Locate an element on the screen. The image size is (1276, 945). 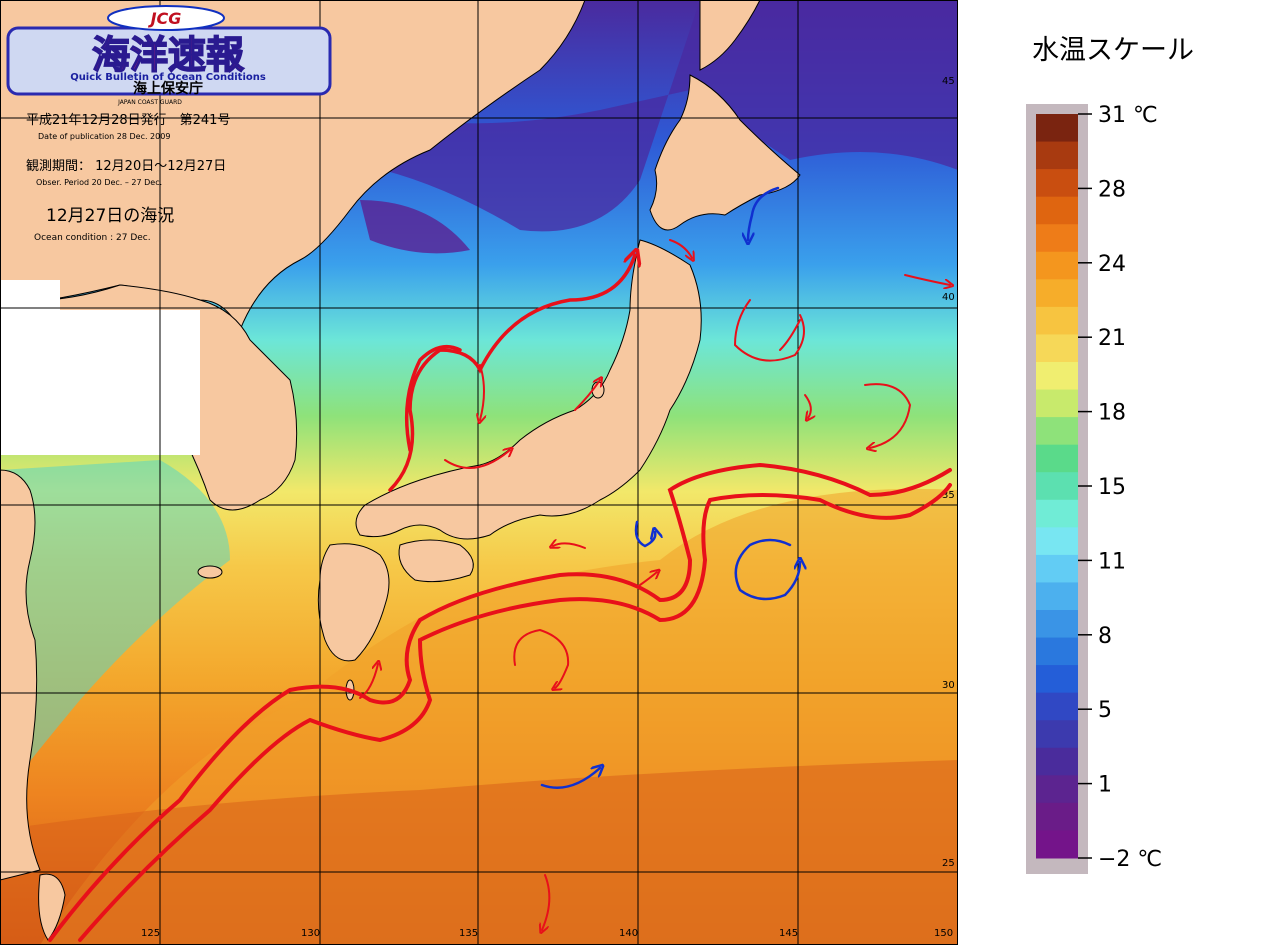
scale-label: 18 is located at coordinates (1112, 413).